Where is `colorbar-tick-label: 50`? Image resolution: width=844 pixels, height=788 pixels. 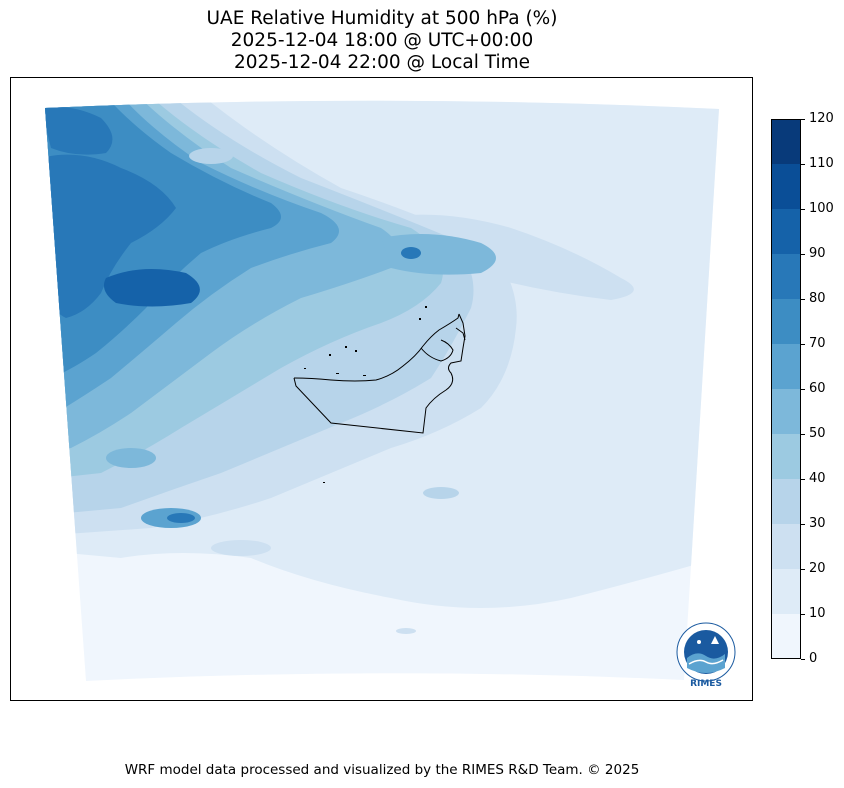
colorbar-tick-label: 50 is located at coordinates (817, 433).